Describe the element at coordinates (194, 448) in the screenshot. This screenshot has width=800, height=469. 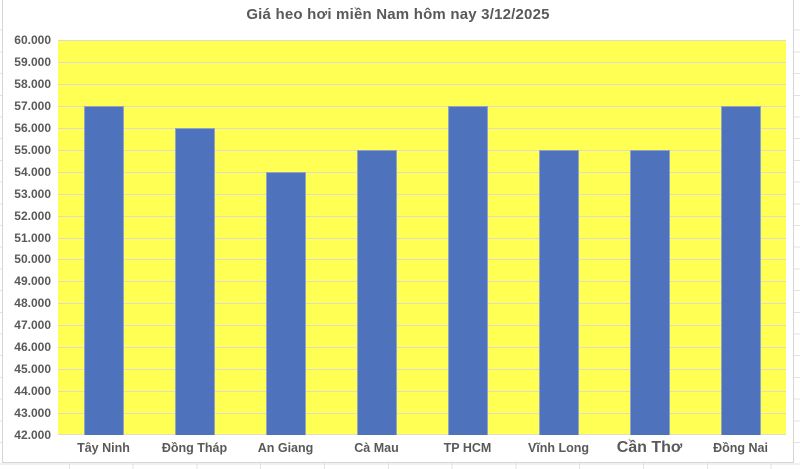
I see `x-axis-label: Đồng Tháp` at that location.